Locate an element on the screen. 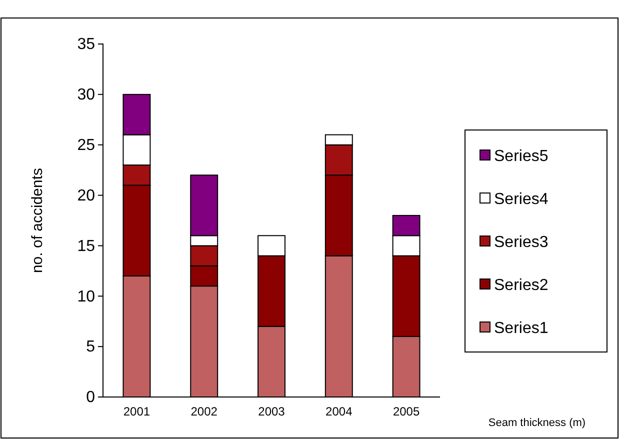 Image resolution: width=619 pixels, height=439 pixels. y-tick-label: 35 is located at coordinates (86, 45).